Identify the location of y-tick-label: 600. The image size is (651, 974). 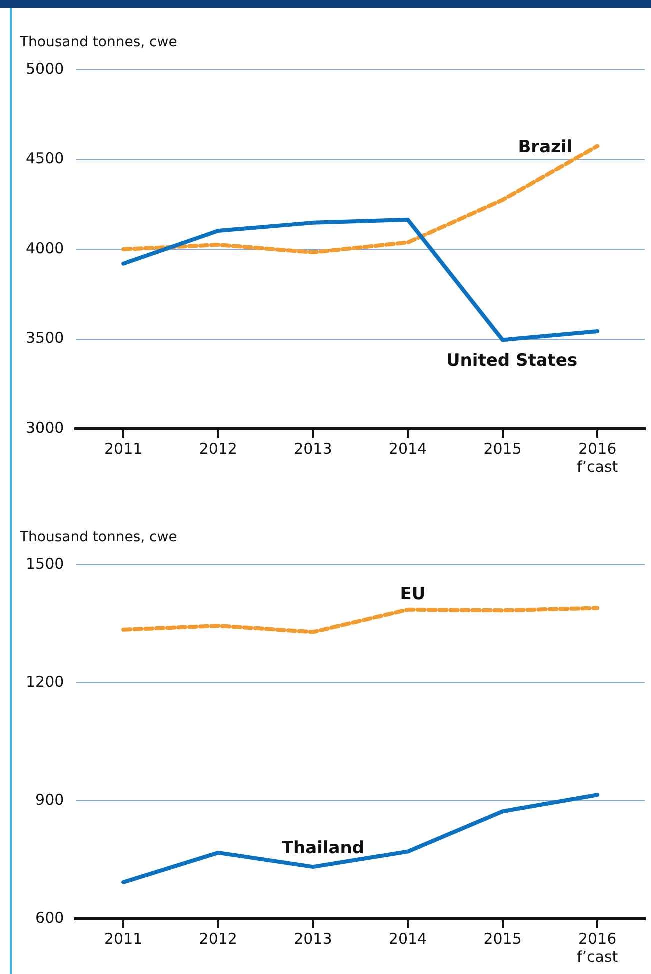
(50, 917).